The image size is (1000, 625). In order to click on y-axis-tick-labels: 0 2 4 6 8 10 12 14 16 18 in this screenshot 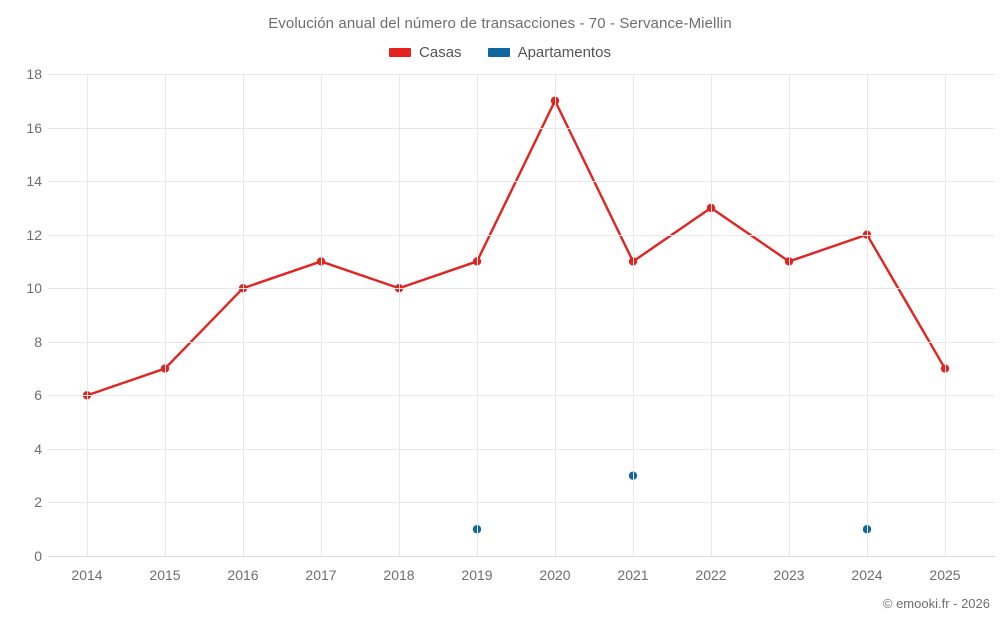, I will do `click(21, 312)`.